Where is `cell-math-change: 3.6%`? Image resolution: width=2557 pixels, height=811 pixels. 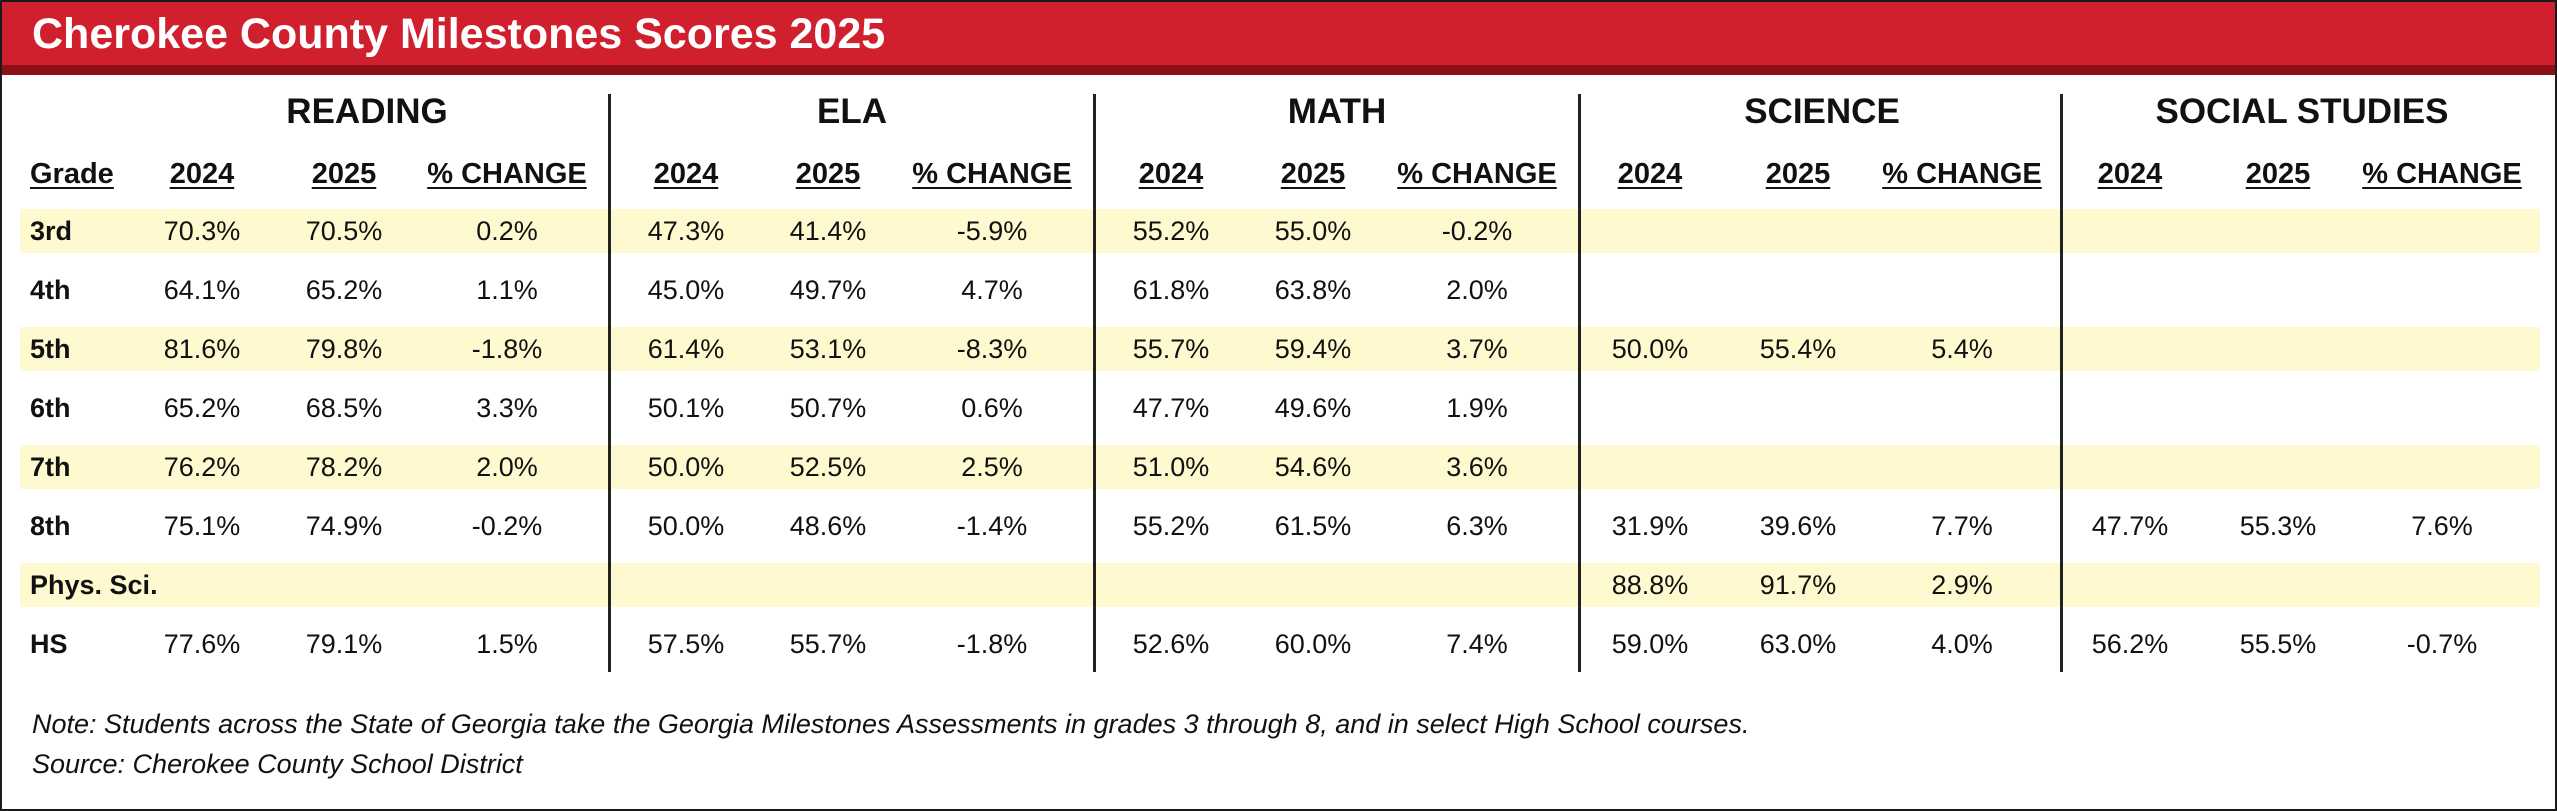 cell-math-change: 3.6% is located at coordinates (1477, 467).